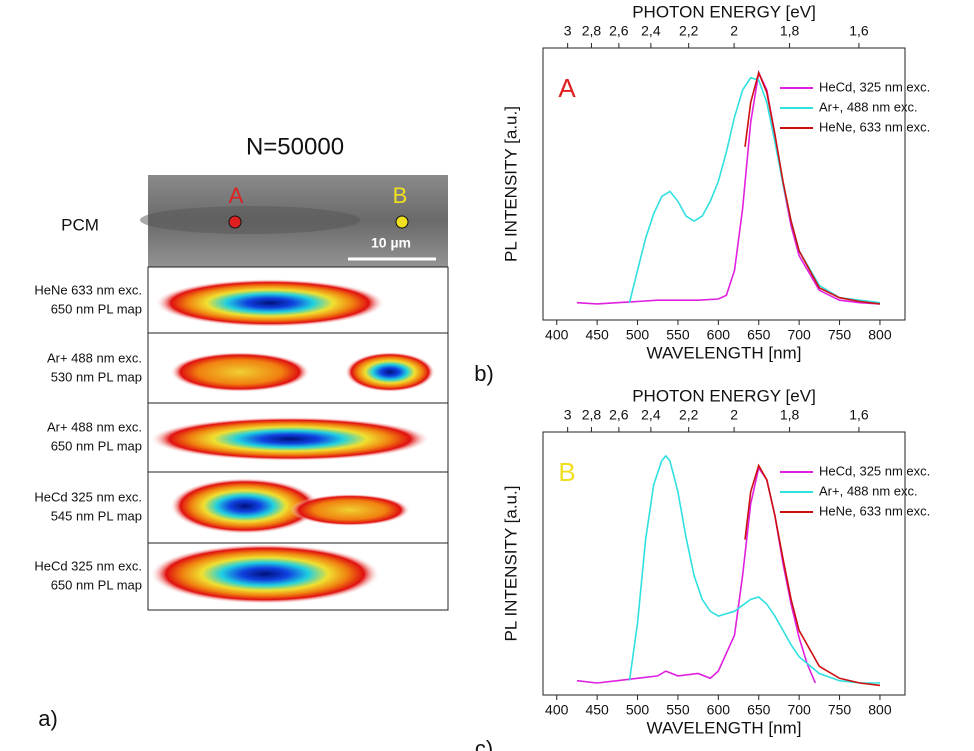 The image size is (974, 751). I want to click on map-label: 530 nm PL map, so click(96, 376).